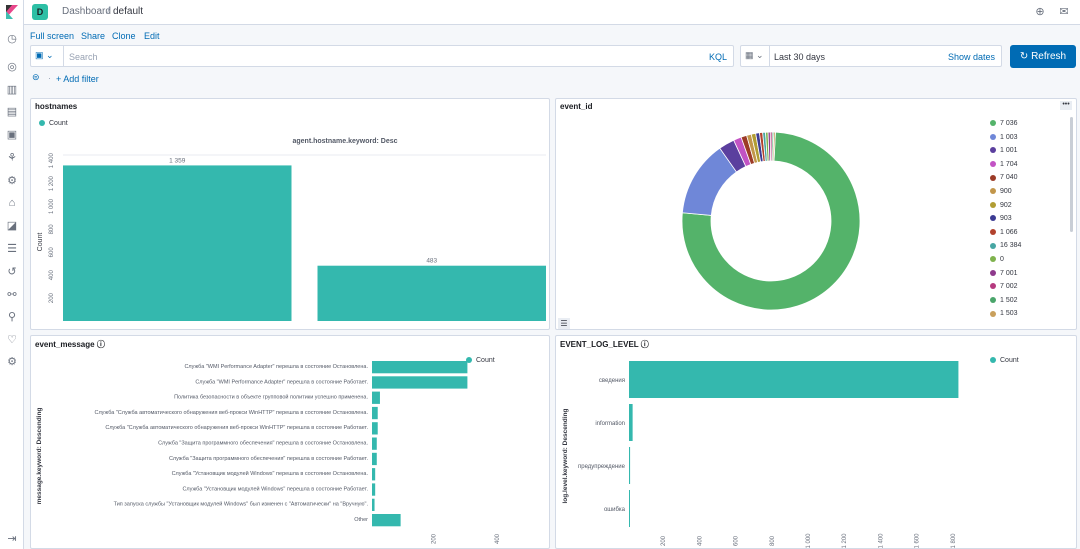 The image size is (1080, 549). I want to click on legend-item: 7 001, so click(1004, 273).